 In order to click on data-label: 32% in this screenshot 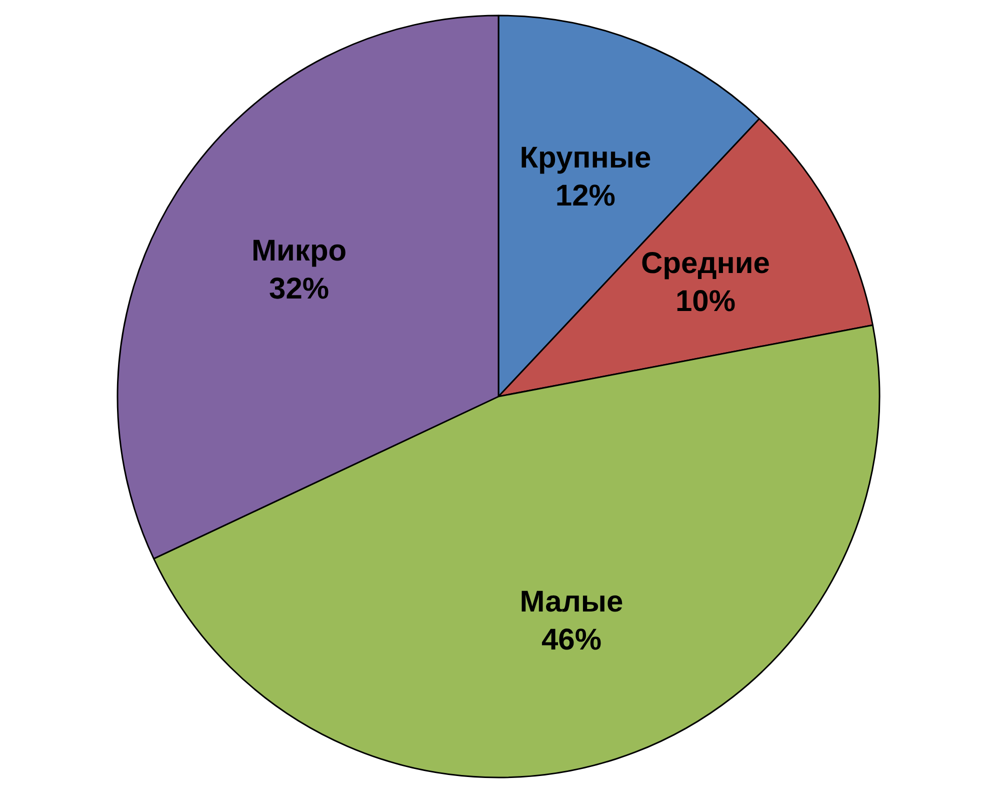, I will do `click(299, 289)`.